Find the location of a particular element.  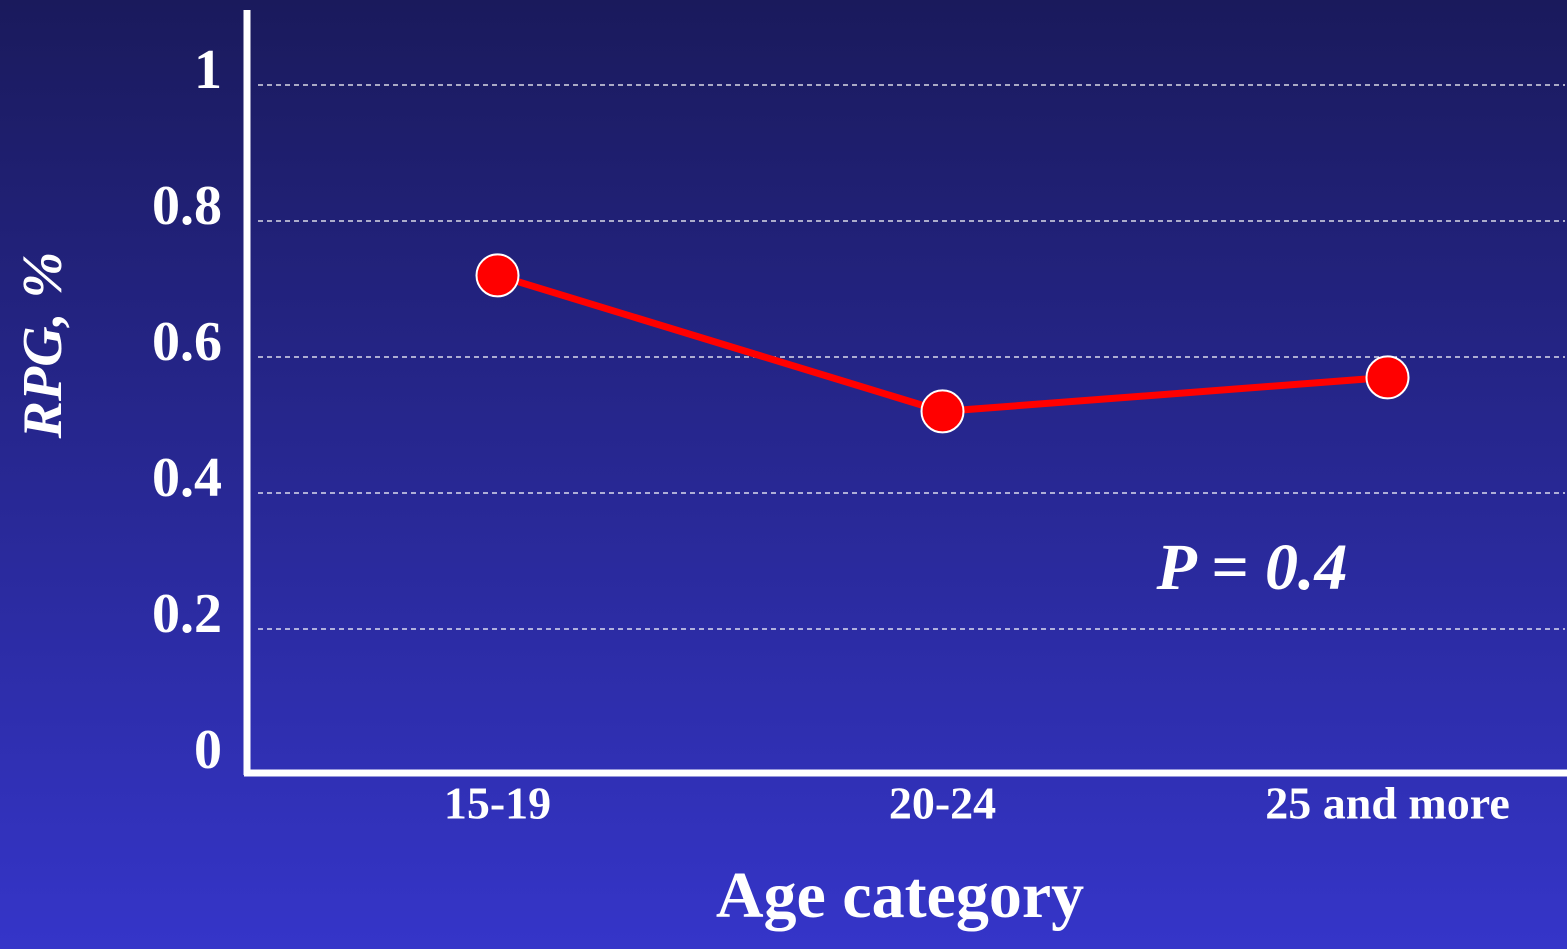

y-tick-label: 0.4 is located at coordinates (187, 478).